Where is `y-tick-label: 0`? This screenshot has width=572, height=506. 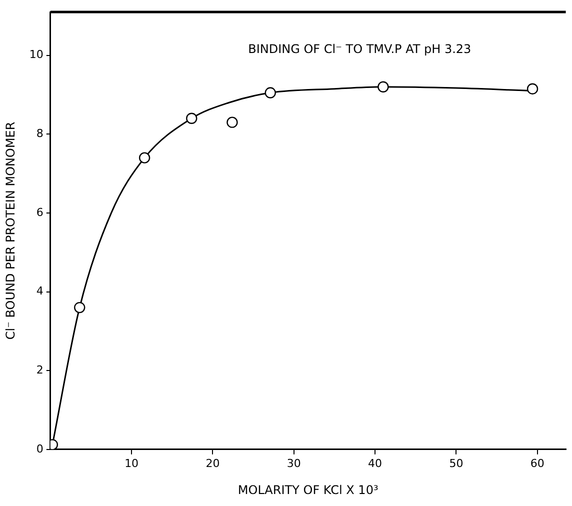 y-tick-label: 0 is located at coordinates (40, 449).